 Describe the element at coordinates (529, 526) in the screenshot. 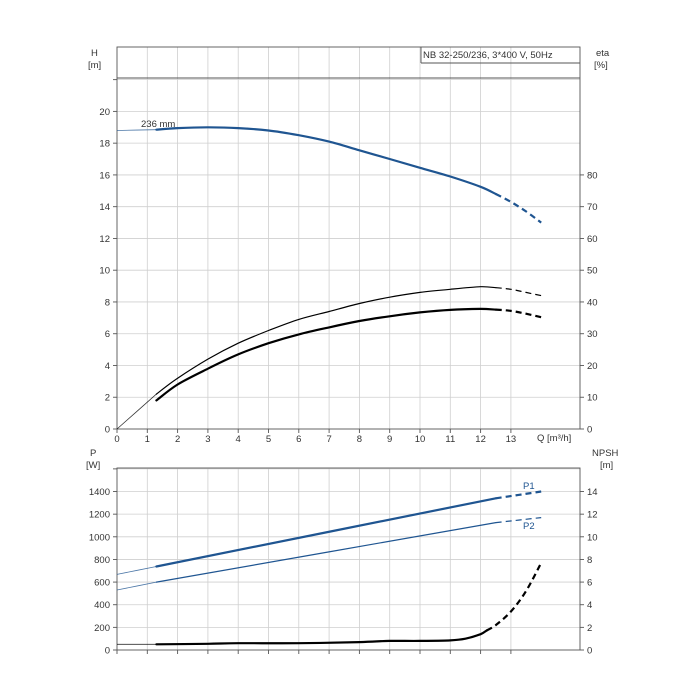

I see `series-label-p2: P2` at that location.